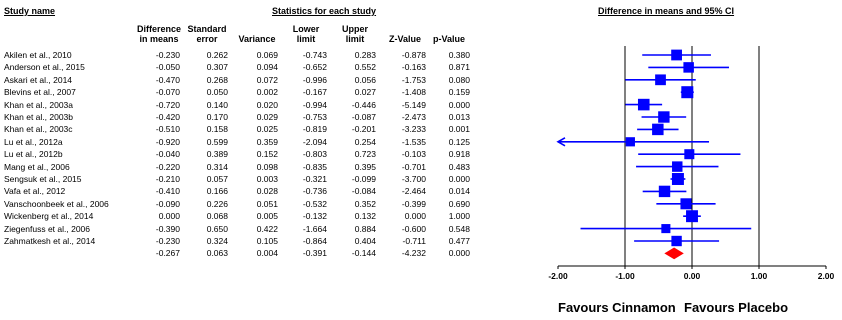 This screenshot has width=842, height=320. I want to click on cell-lower: -0.864, so click(314, 241).